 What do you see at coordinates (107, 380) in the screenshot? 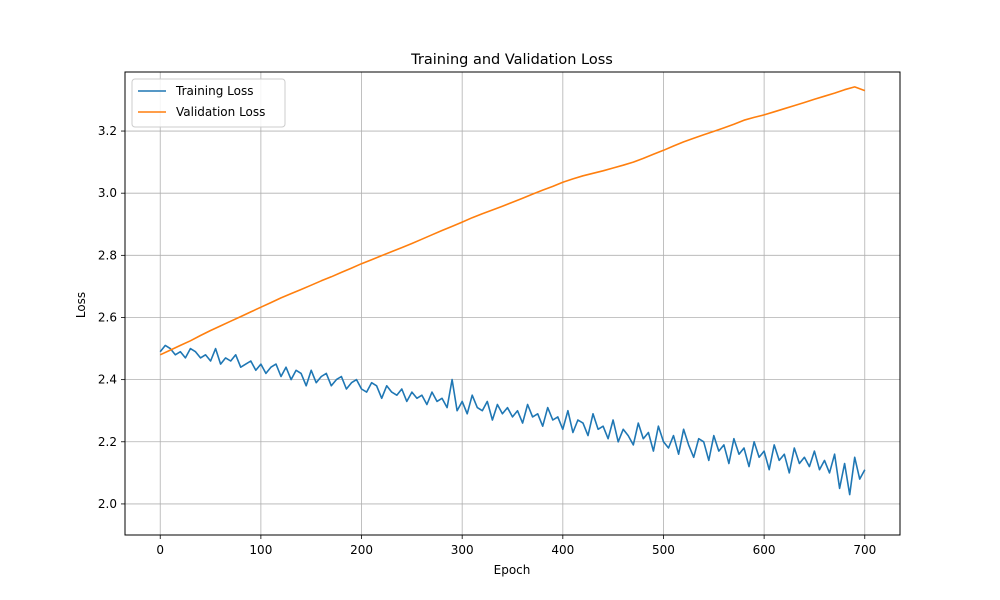
I see `y-tick-label: 2.4` at bounding box center [107, 380].